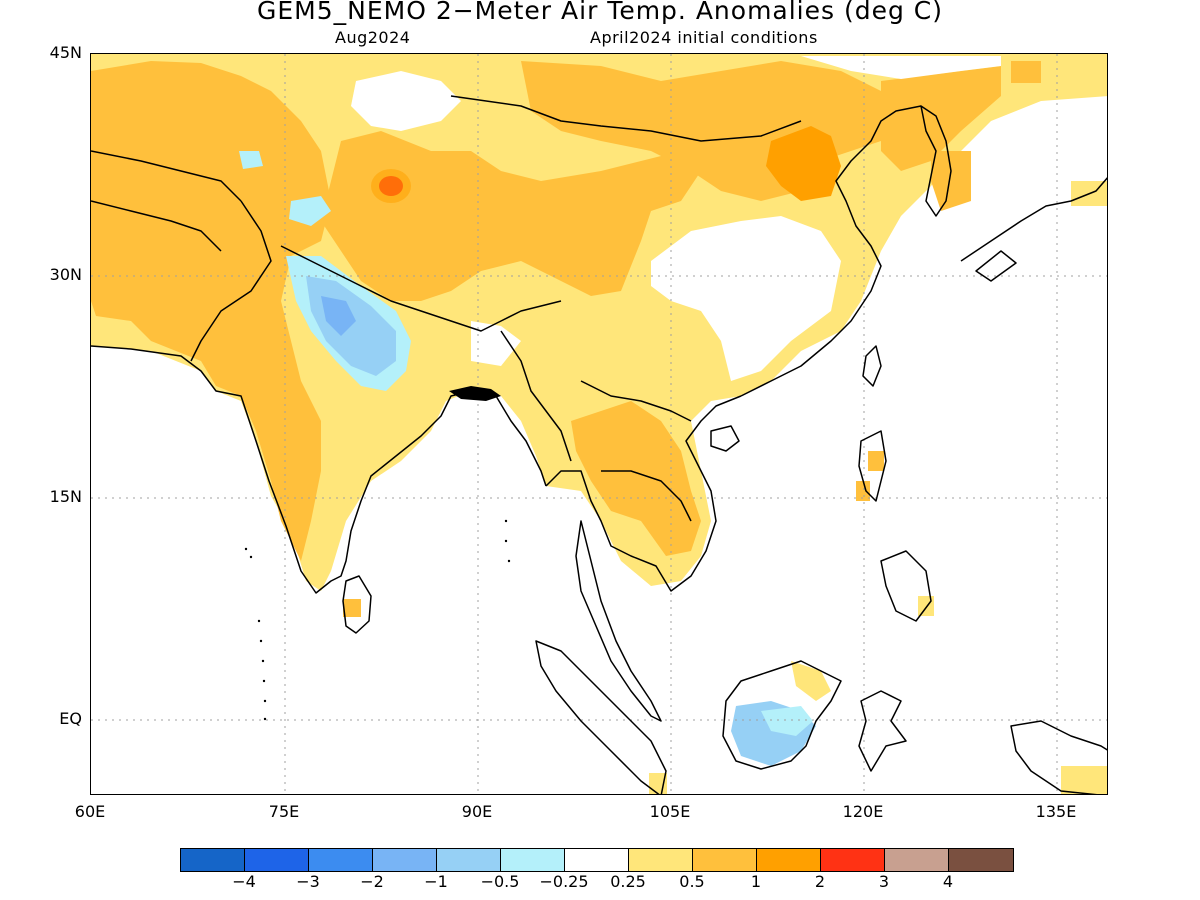 The image size is (1200, 900). I want to click on coast-hainan, so click(725, 438).